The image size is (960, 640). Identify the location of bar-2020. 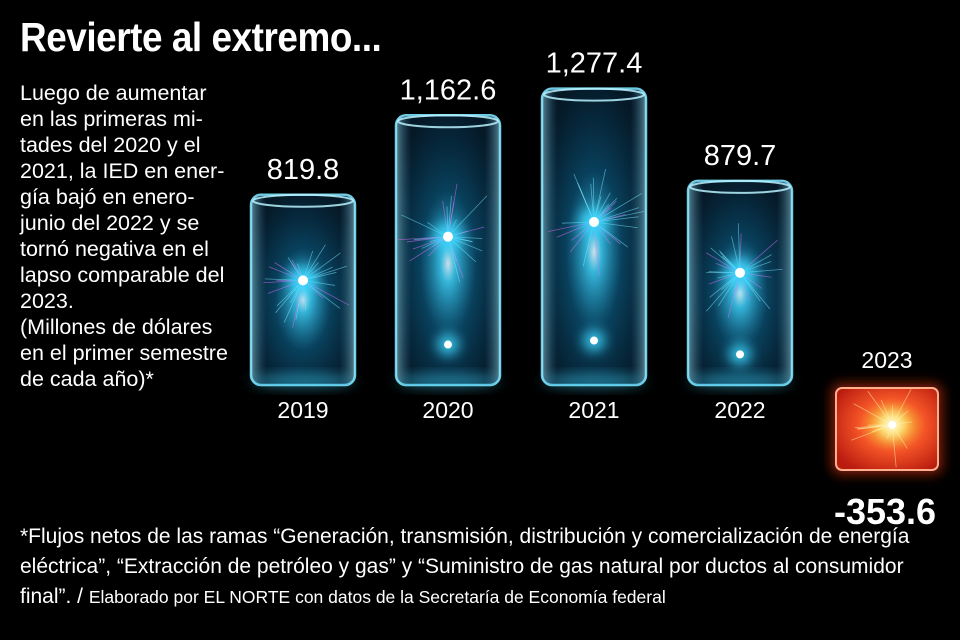
(448, 251).